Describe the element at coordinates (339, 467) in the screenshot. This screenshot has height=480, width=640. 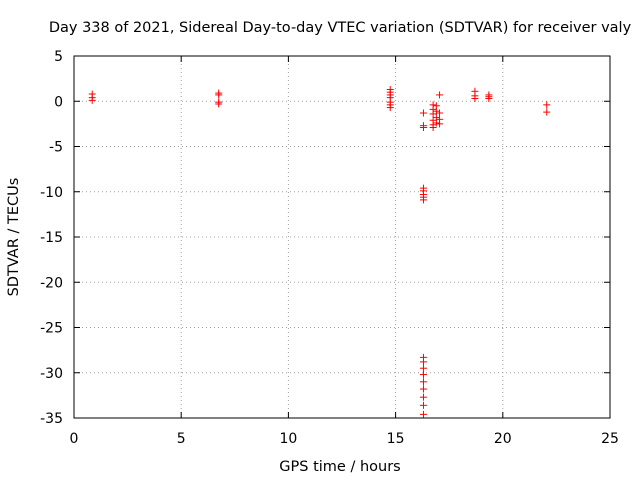
I see `x-axis-label: GPS time / hours` at that location.